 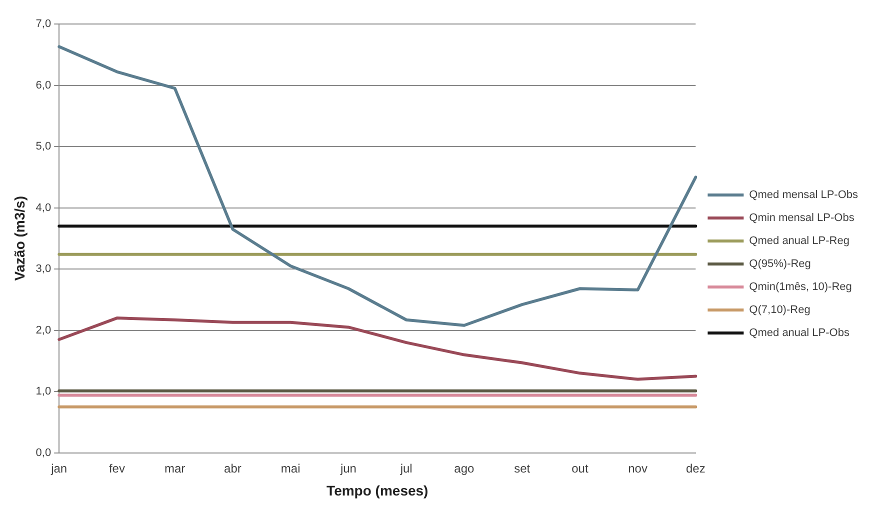 I want to click on x-tick-label: mai, so click(x=290, y=468).